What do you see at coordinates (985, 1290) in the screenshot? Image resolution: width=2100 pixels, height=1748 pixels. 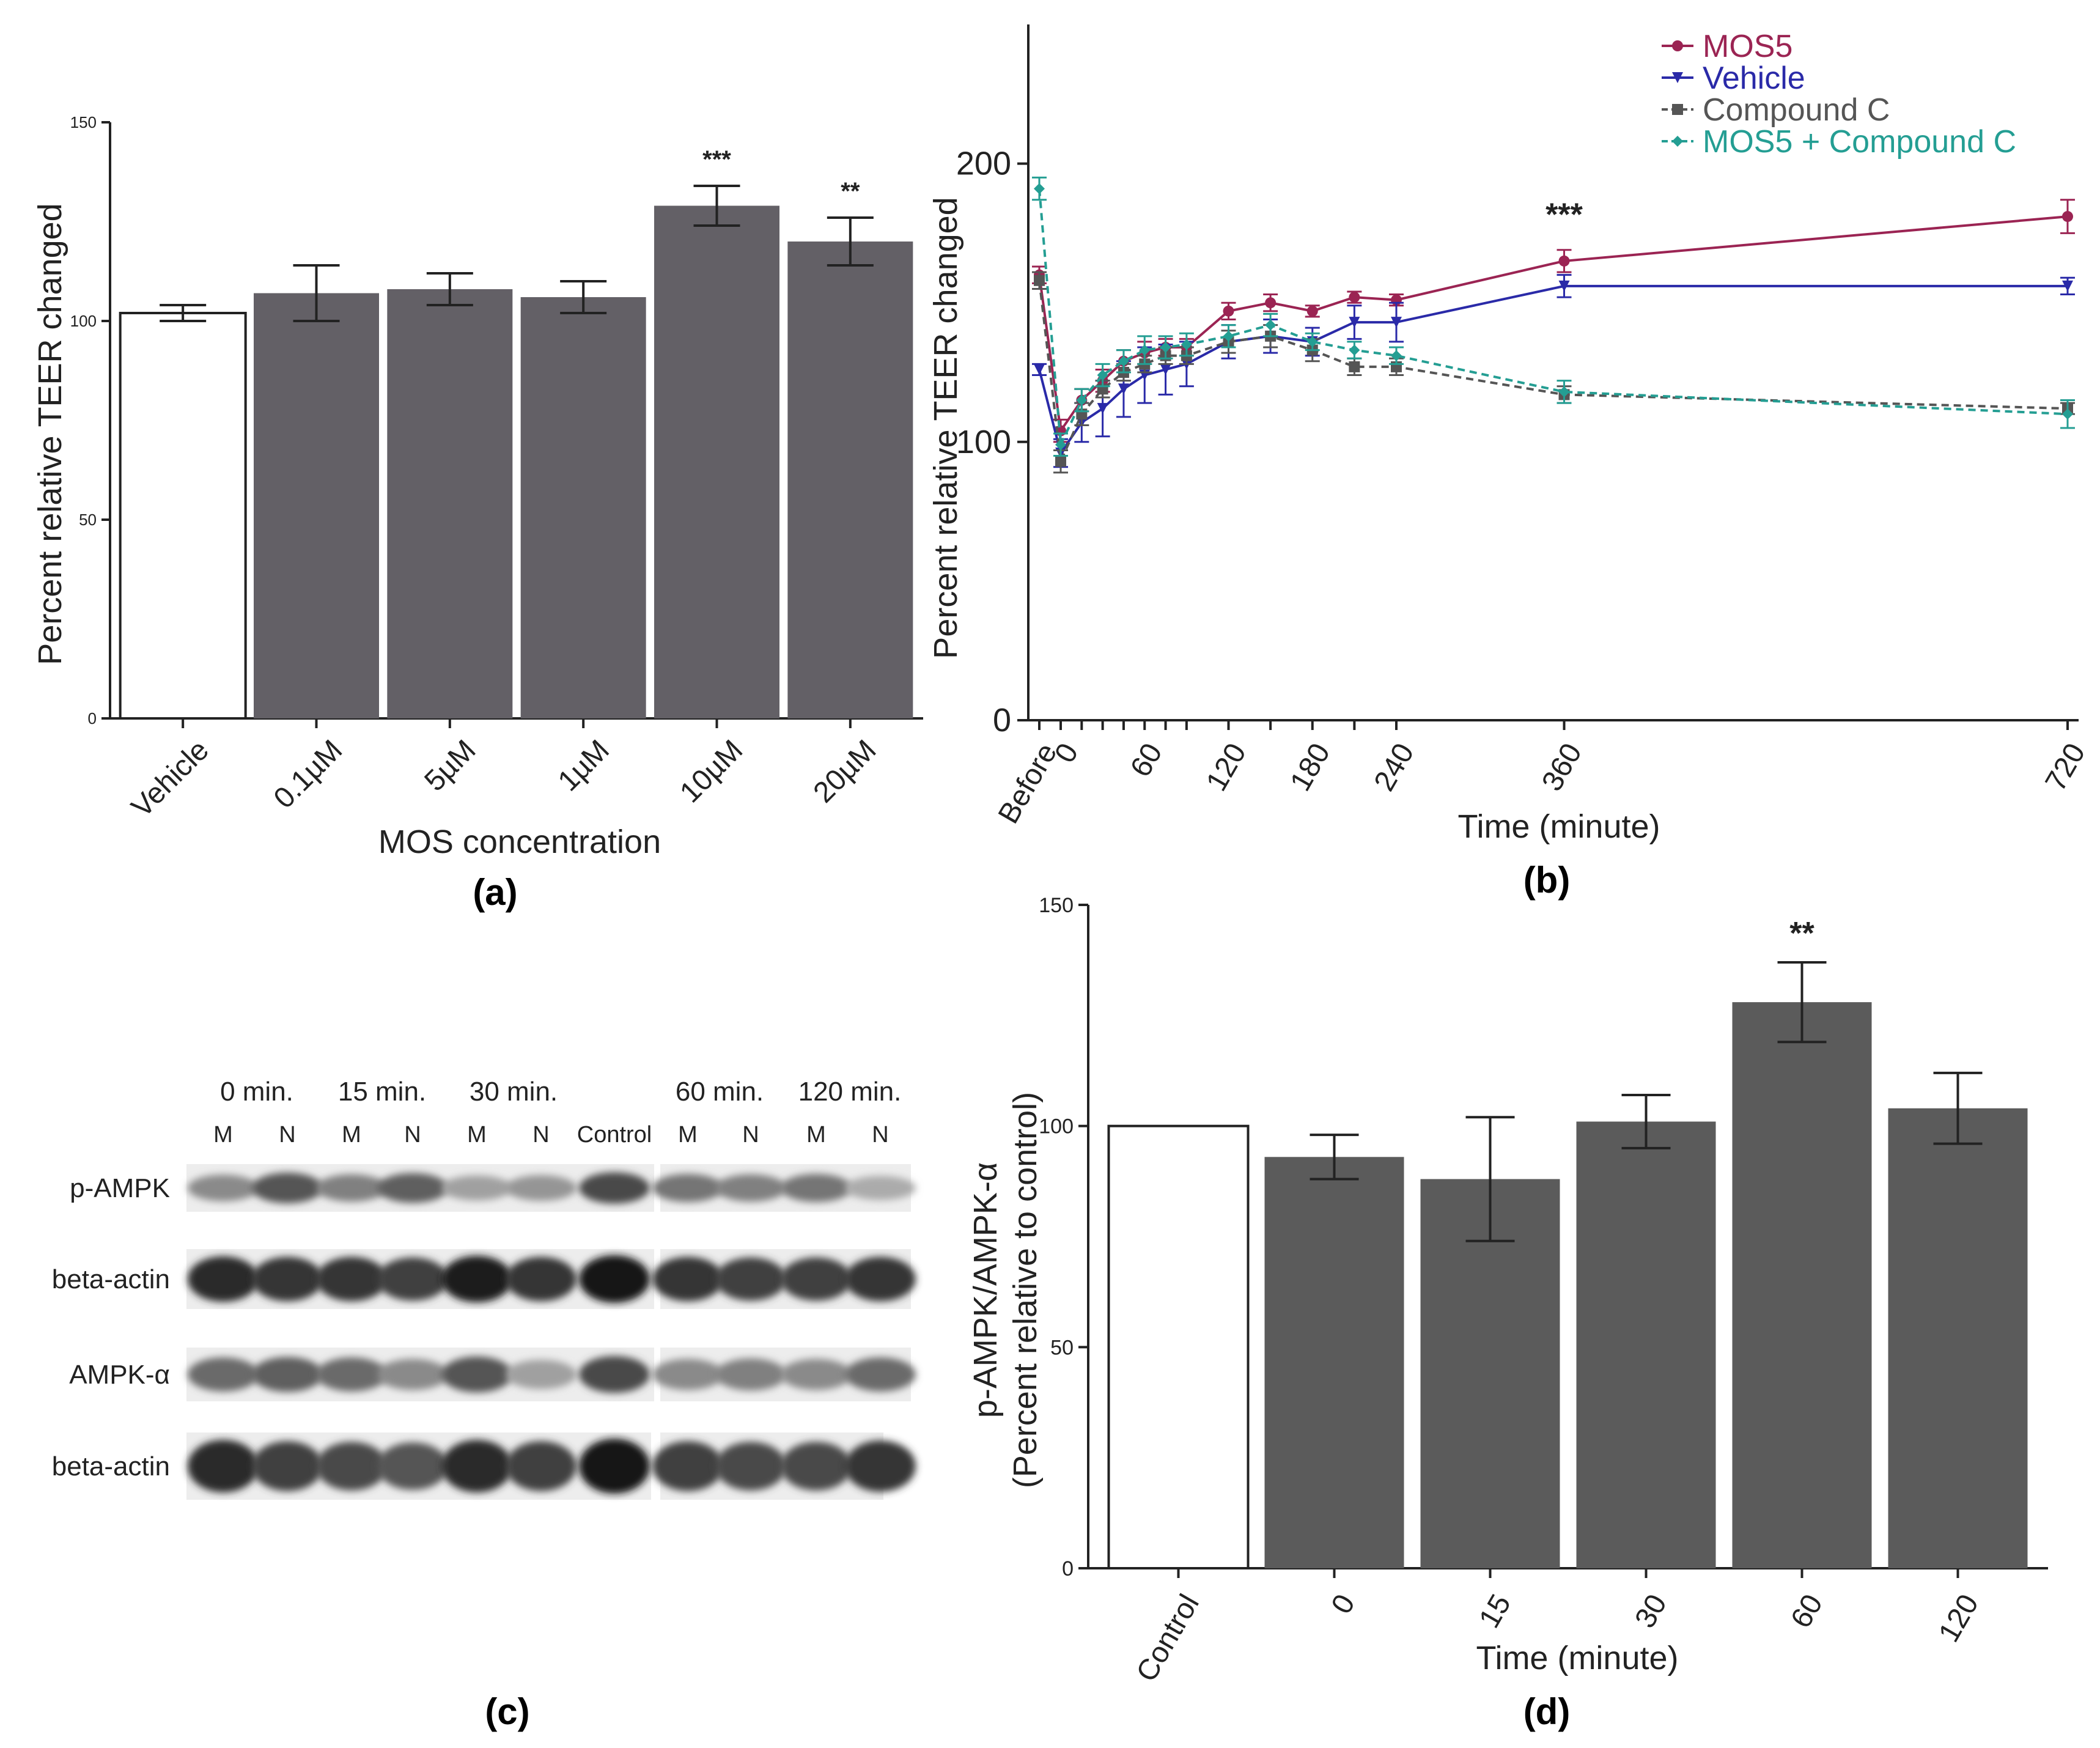 I see `panel-d-ylabel-line1: p-AMPK/AMPK-α` at bounding box center [985, 1290].